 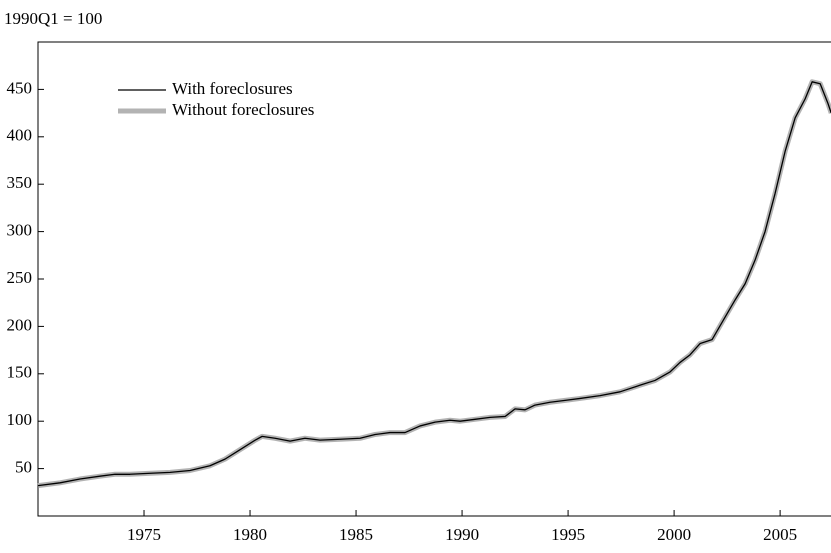 I want to click on x-tick-label: 2005, so click(x=780, y=534).